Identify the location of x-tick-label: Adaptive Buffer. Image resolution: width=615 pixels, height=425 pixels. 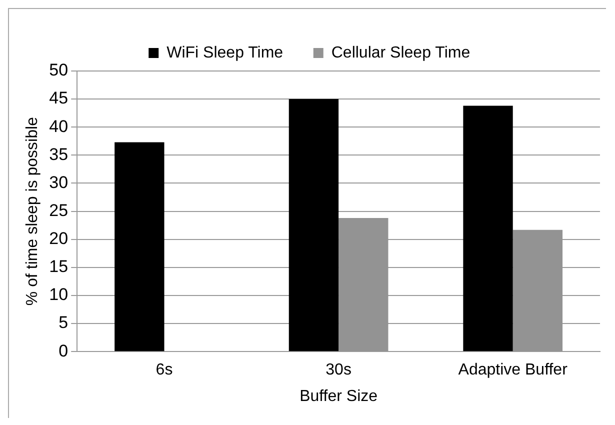
(513, 370).